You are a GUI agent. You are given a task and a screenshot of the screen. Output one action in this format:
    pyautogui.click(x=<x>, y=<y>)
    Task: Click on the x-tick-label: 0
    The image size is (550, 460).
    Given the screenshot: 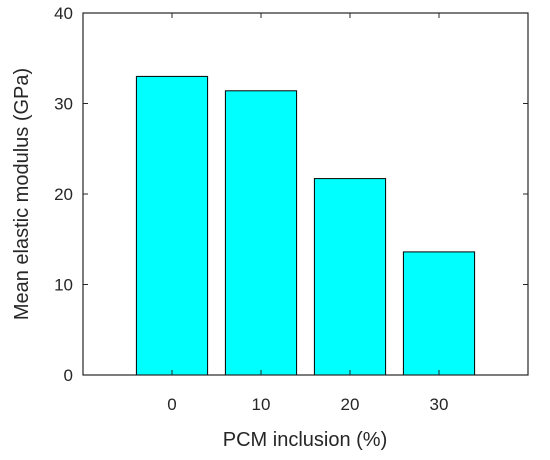 What is the action you would take?
    pyautogui.click(x=171, y=404)
    